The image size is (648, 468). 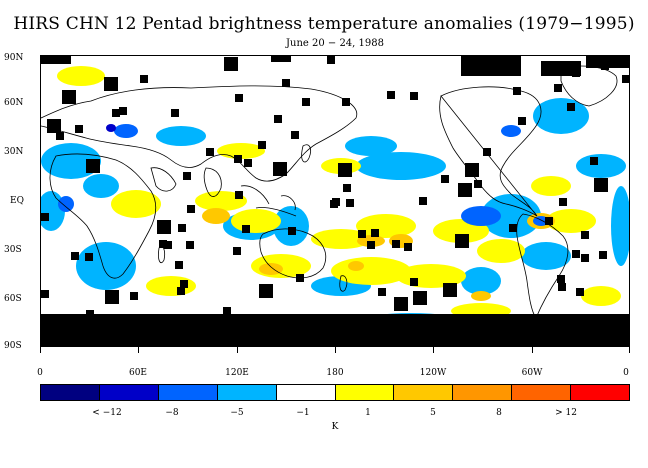 What do you see at coordinates (626, 373) in the screenshot?
I see `x-label-0-end: 0` at bounding box center [626, 373].